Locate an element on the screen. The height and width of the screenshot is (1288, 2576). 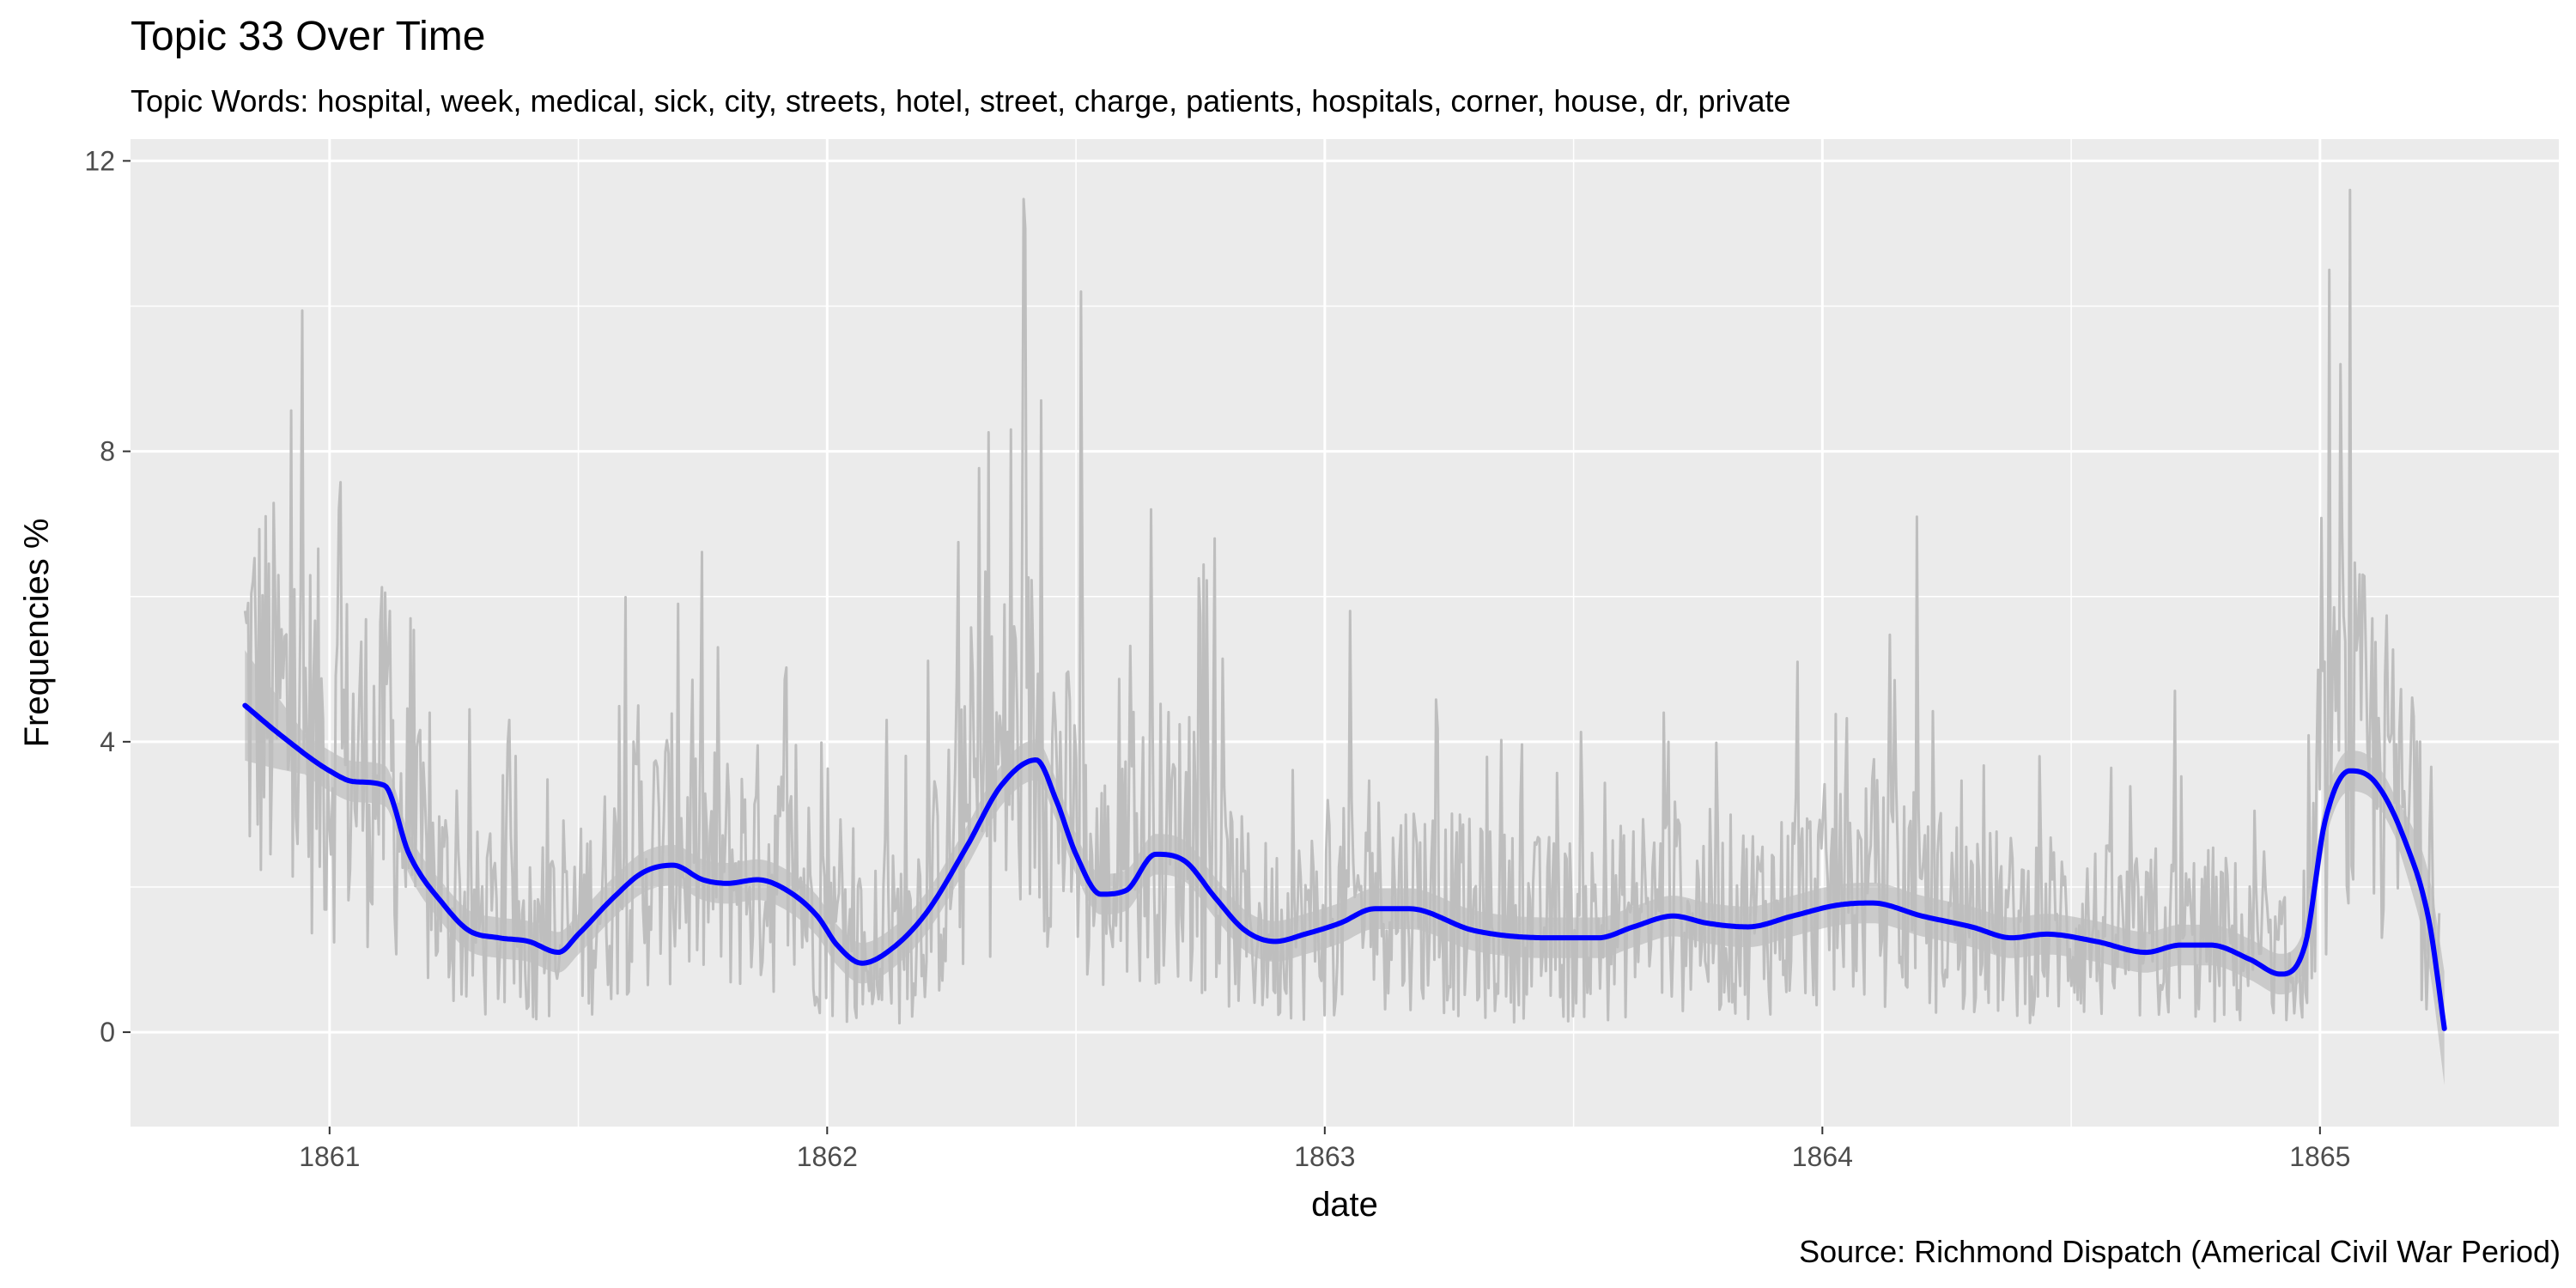
x-tick-label: 1863 is located at coordinates (1324, 1156).